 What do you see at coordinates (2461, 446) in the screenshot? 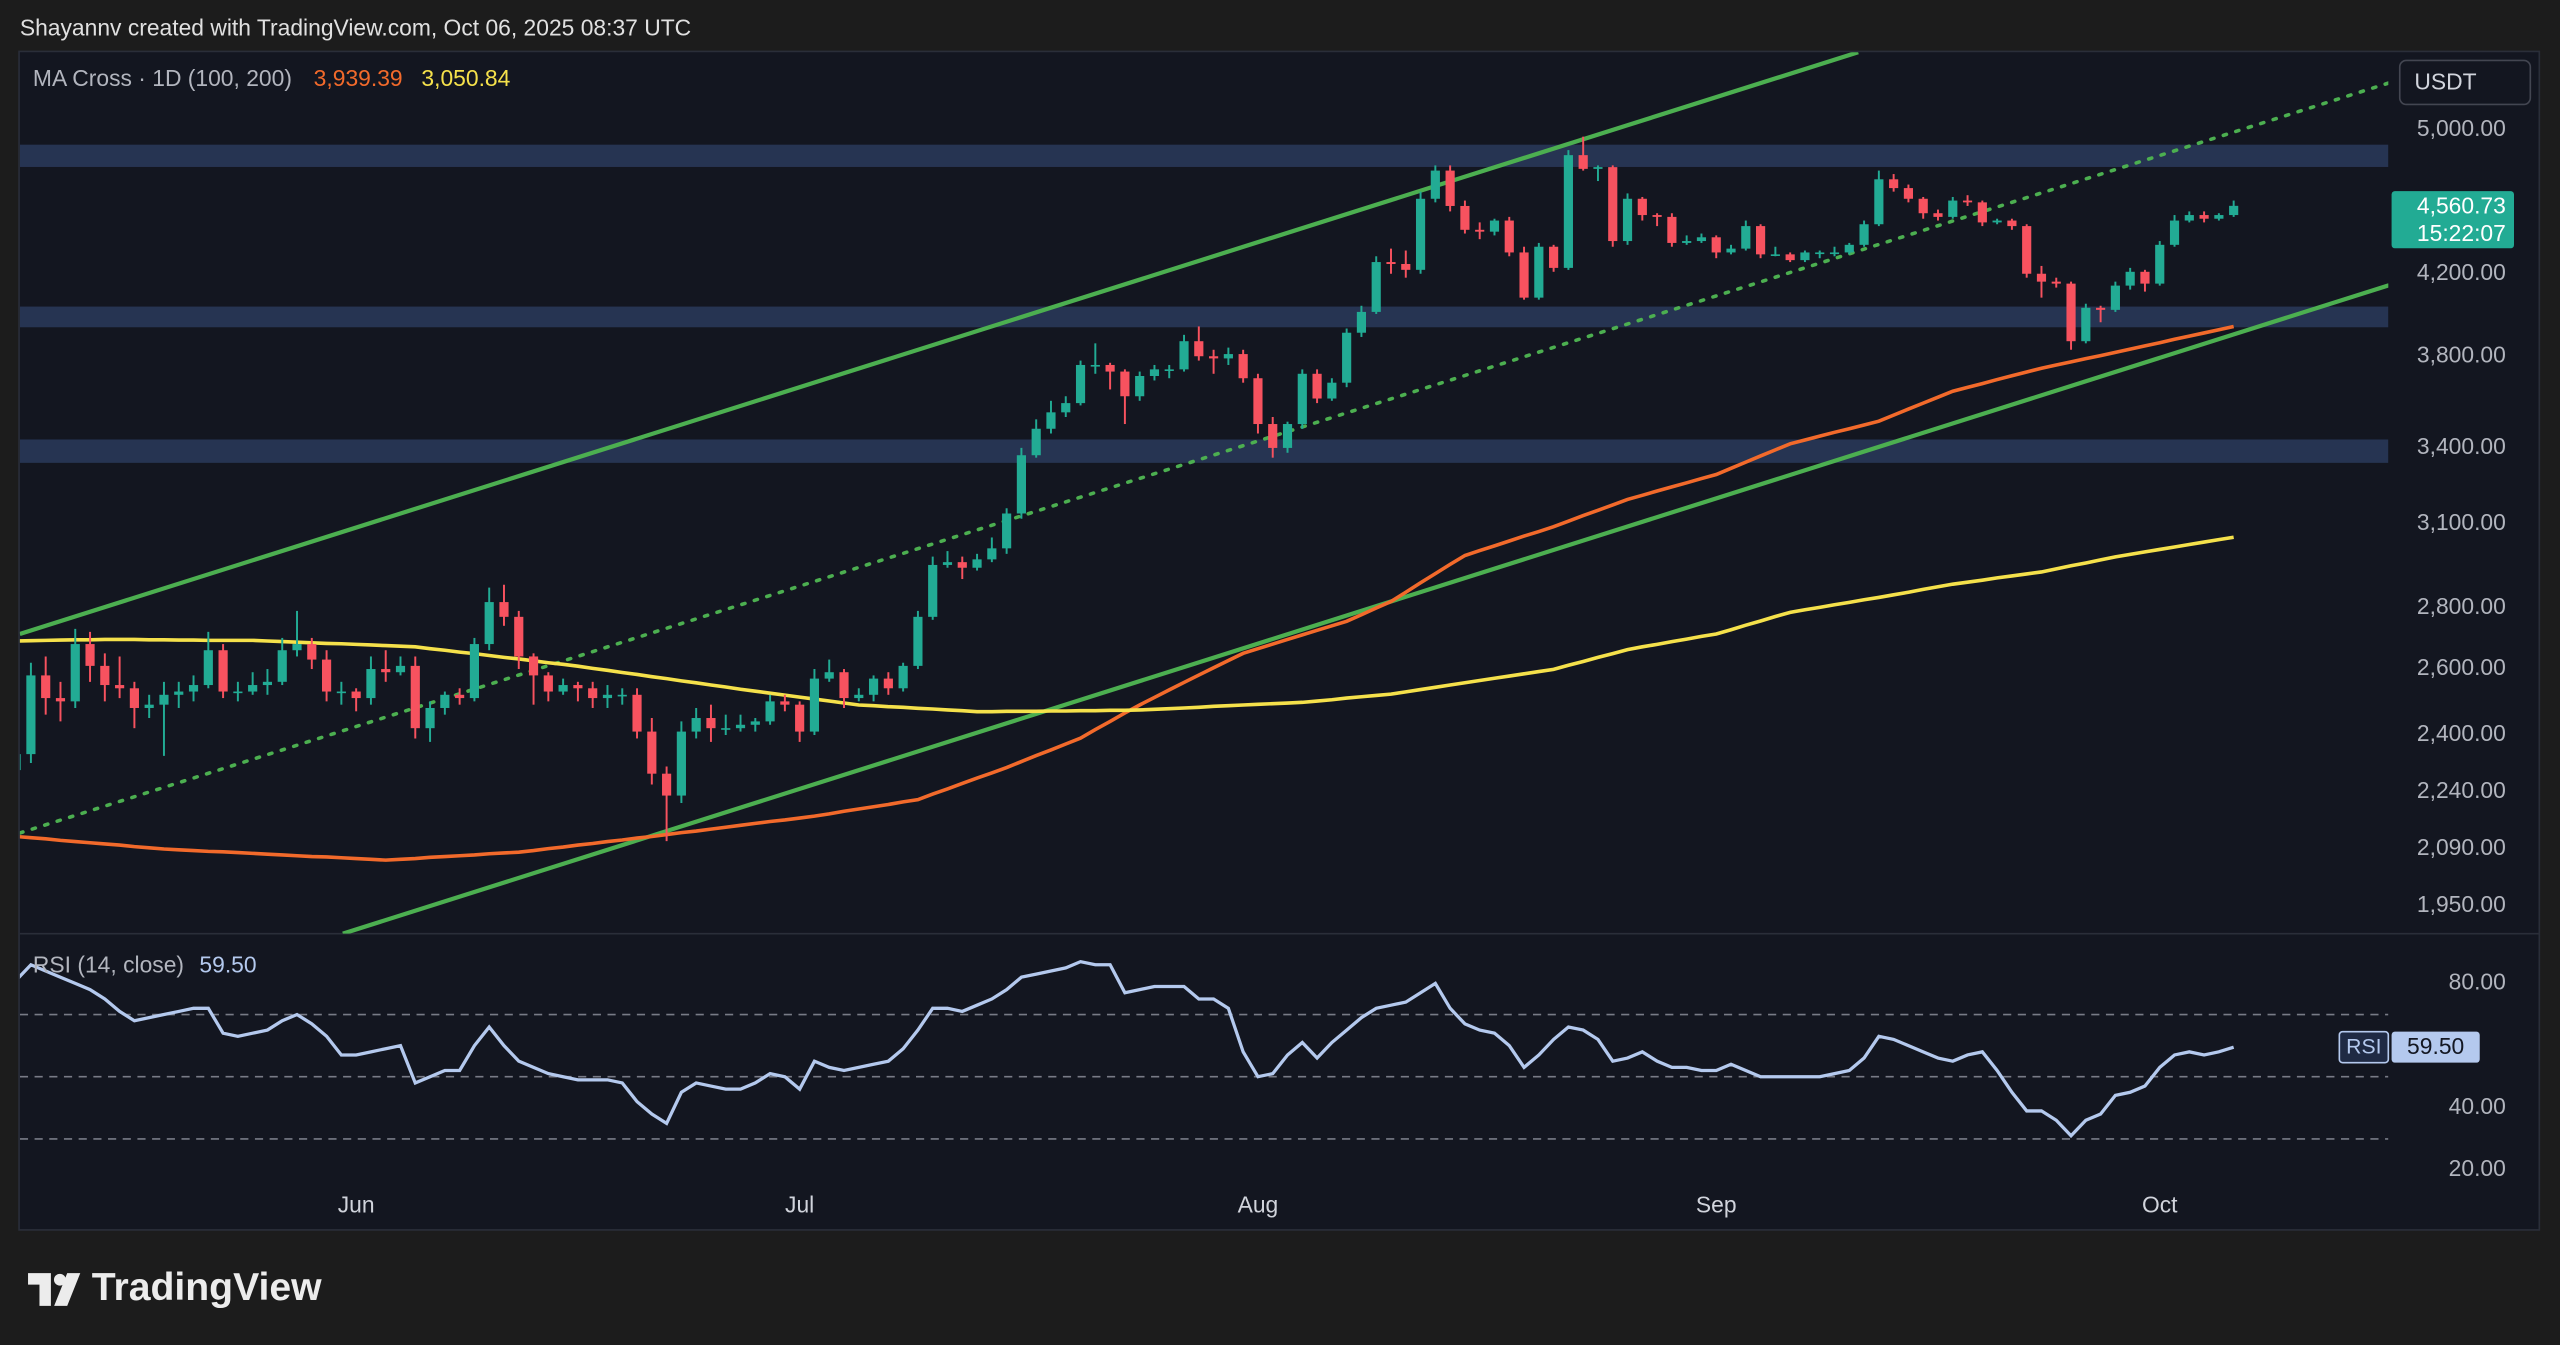
I see `y-tick-label: 3,400.00` at bounding box center [2461, 446].